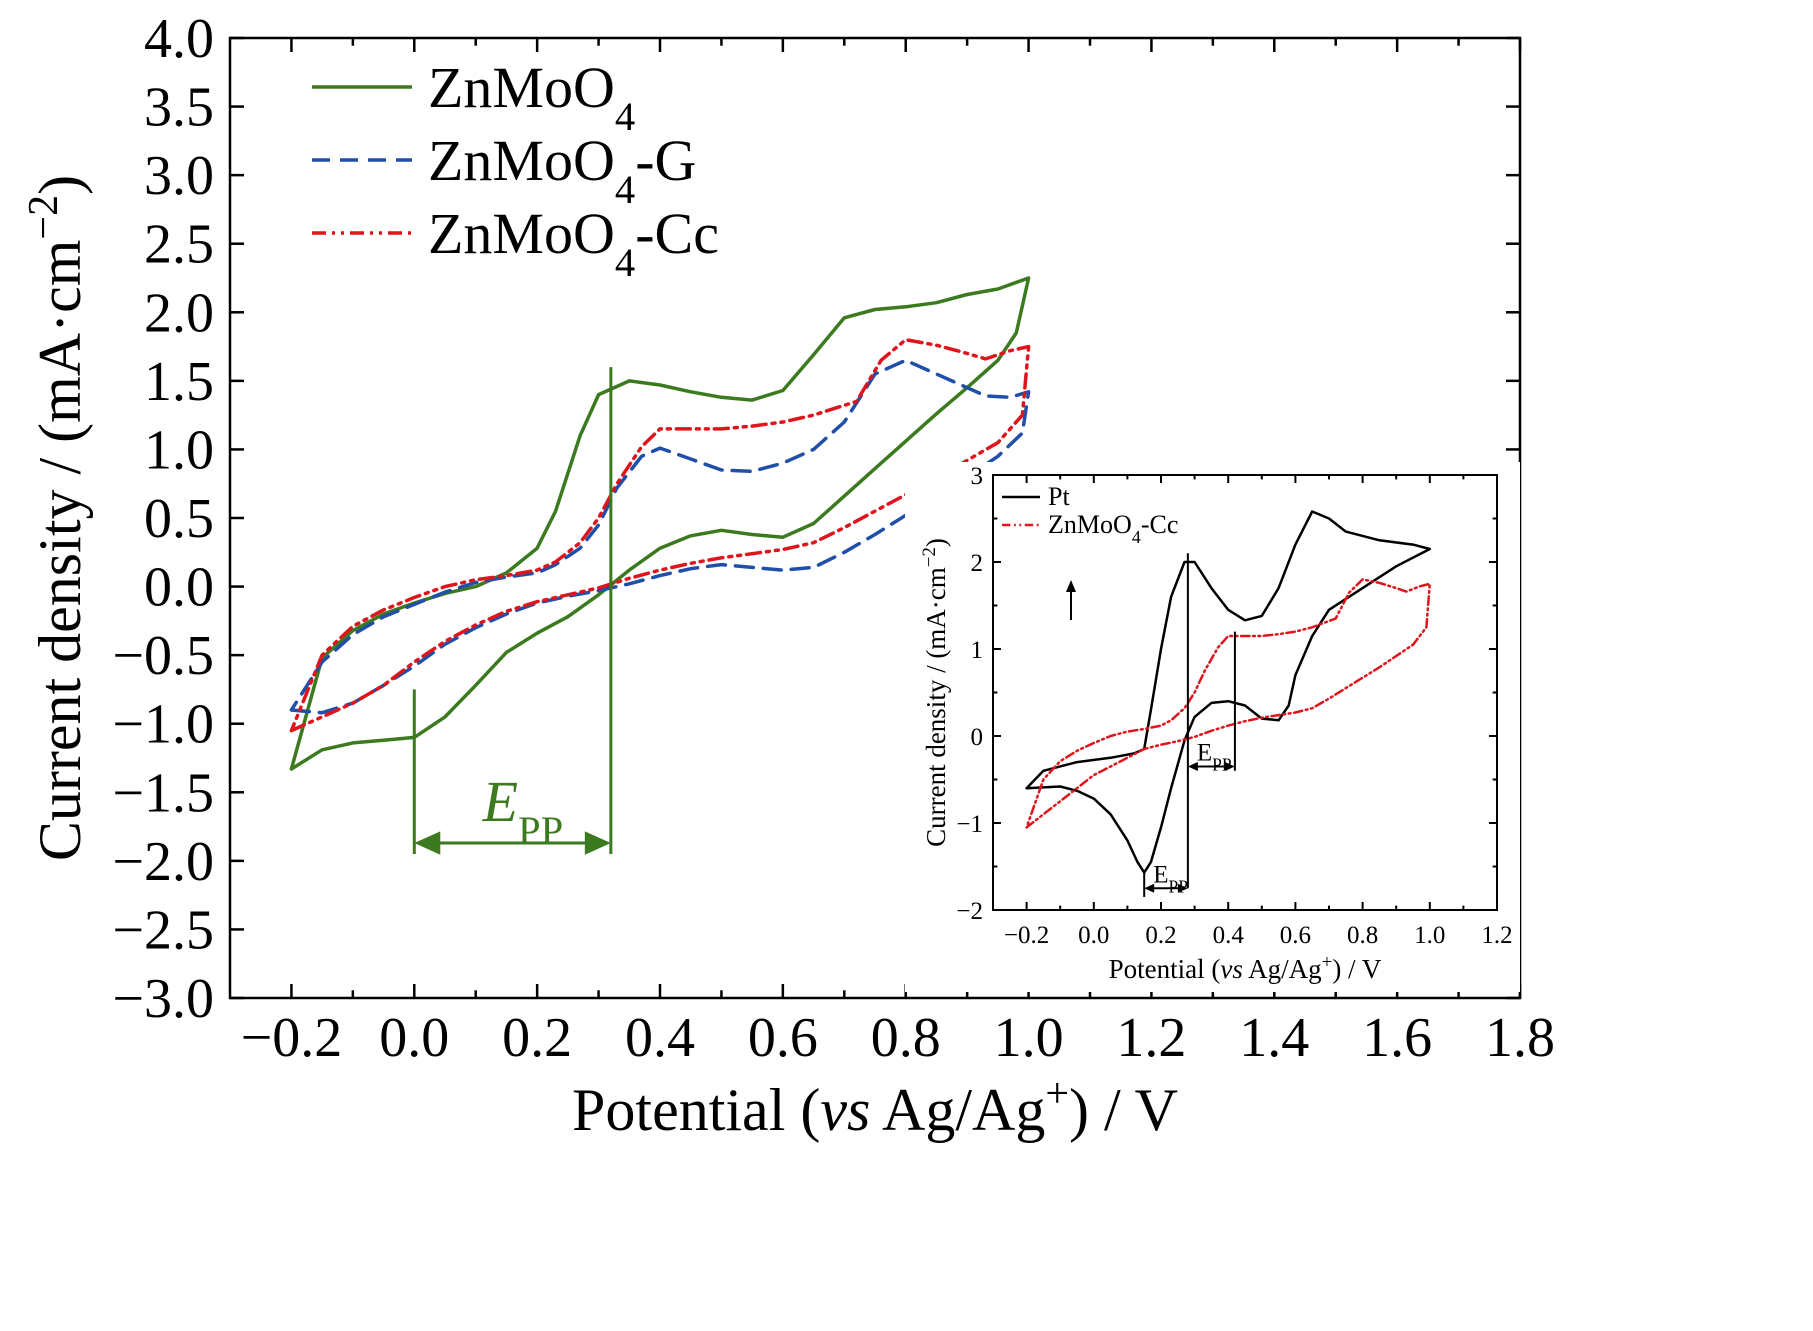 This screenshot has height=1331, width=1813. Describe the element at coordinates (179, 176) in the screenshot. I see `y-tick-label: 3.0` at that location.